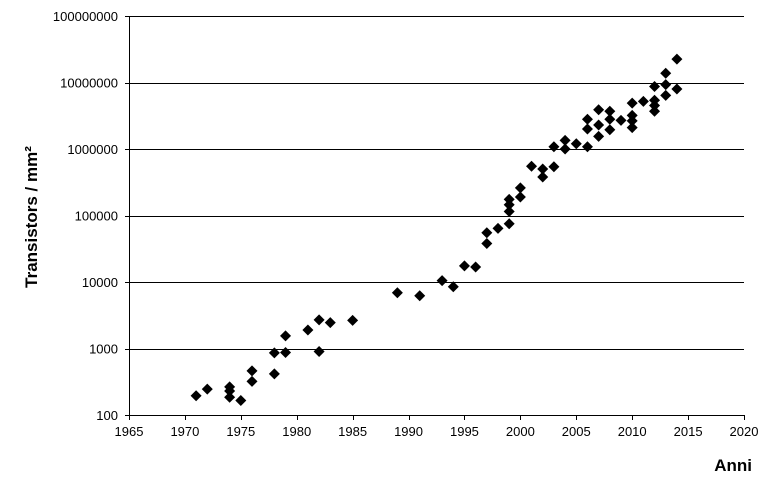 This screenshot has width=774, height=488. Describe the element at coordinates (31, 217) in the screenshot. I see `y-axis-title: Transistors / mm²` at that location.